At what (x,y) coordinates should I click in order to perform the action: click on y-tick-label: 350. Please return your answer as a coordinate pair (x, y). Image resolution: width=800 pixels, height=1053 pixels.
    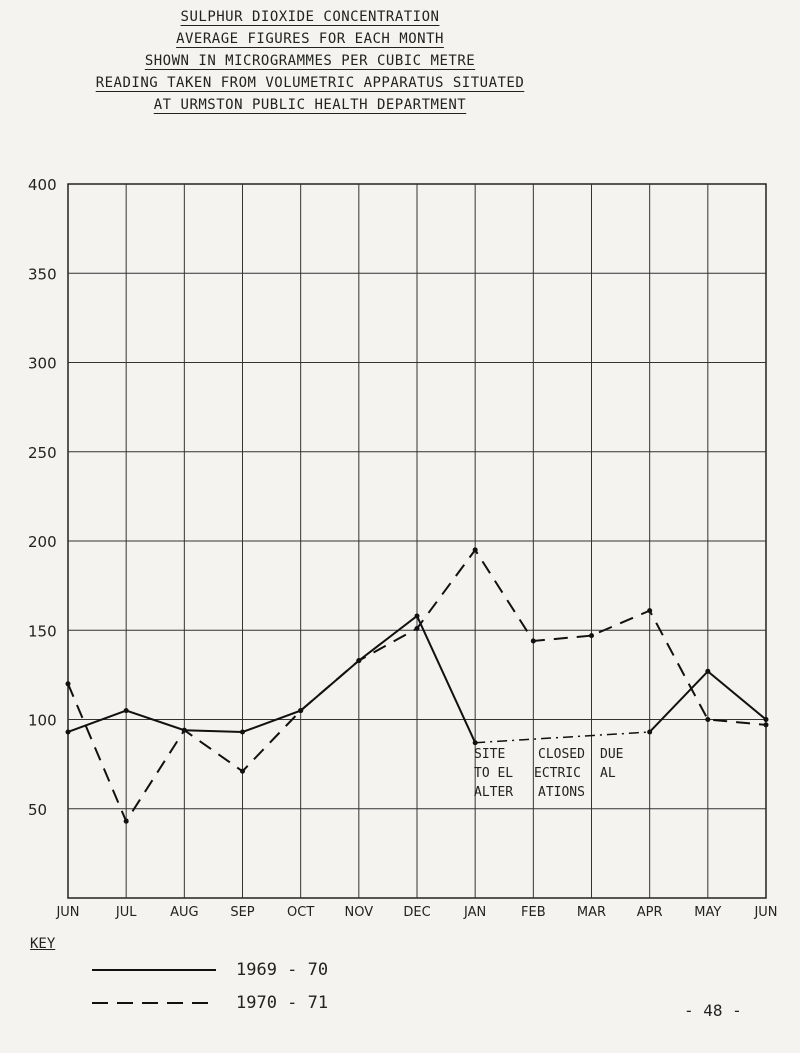
    Looking at the image, I should click on (42, 274).